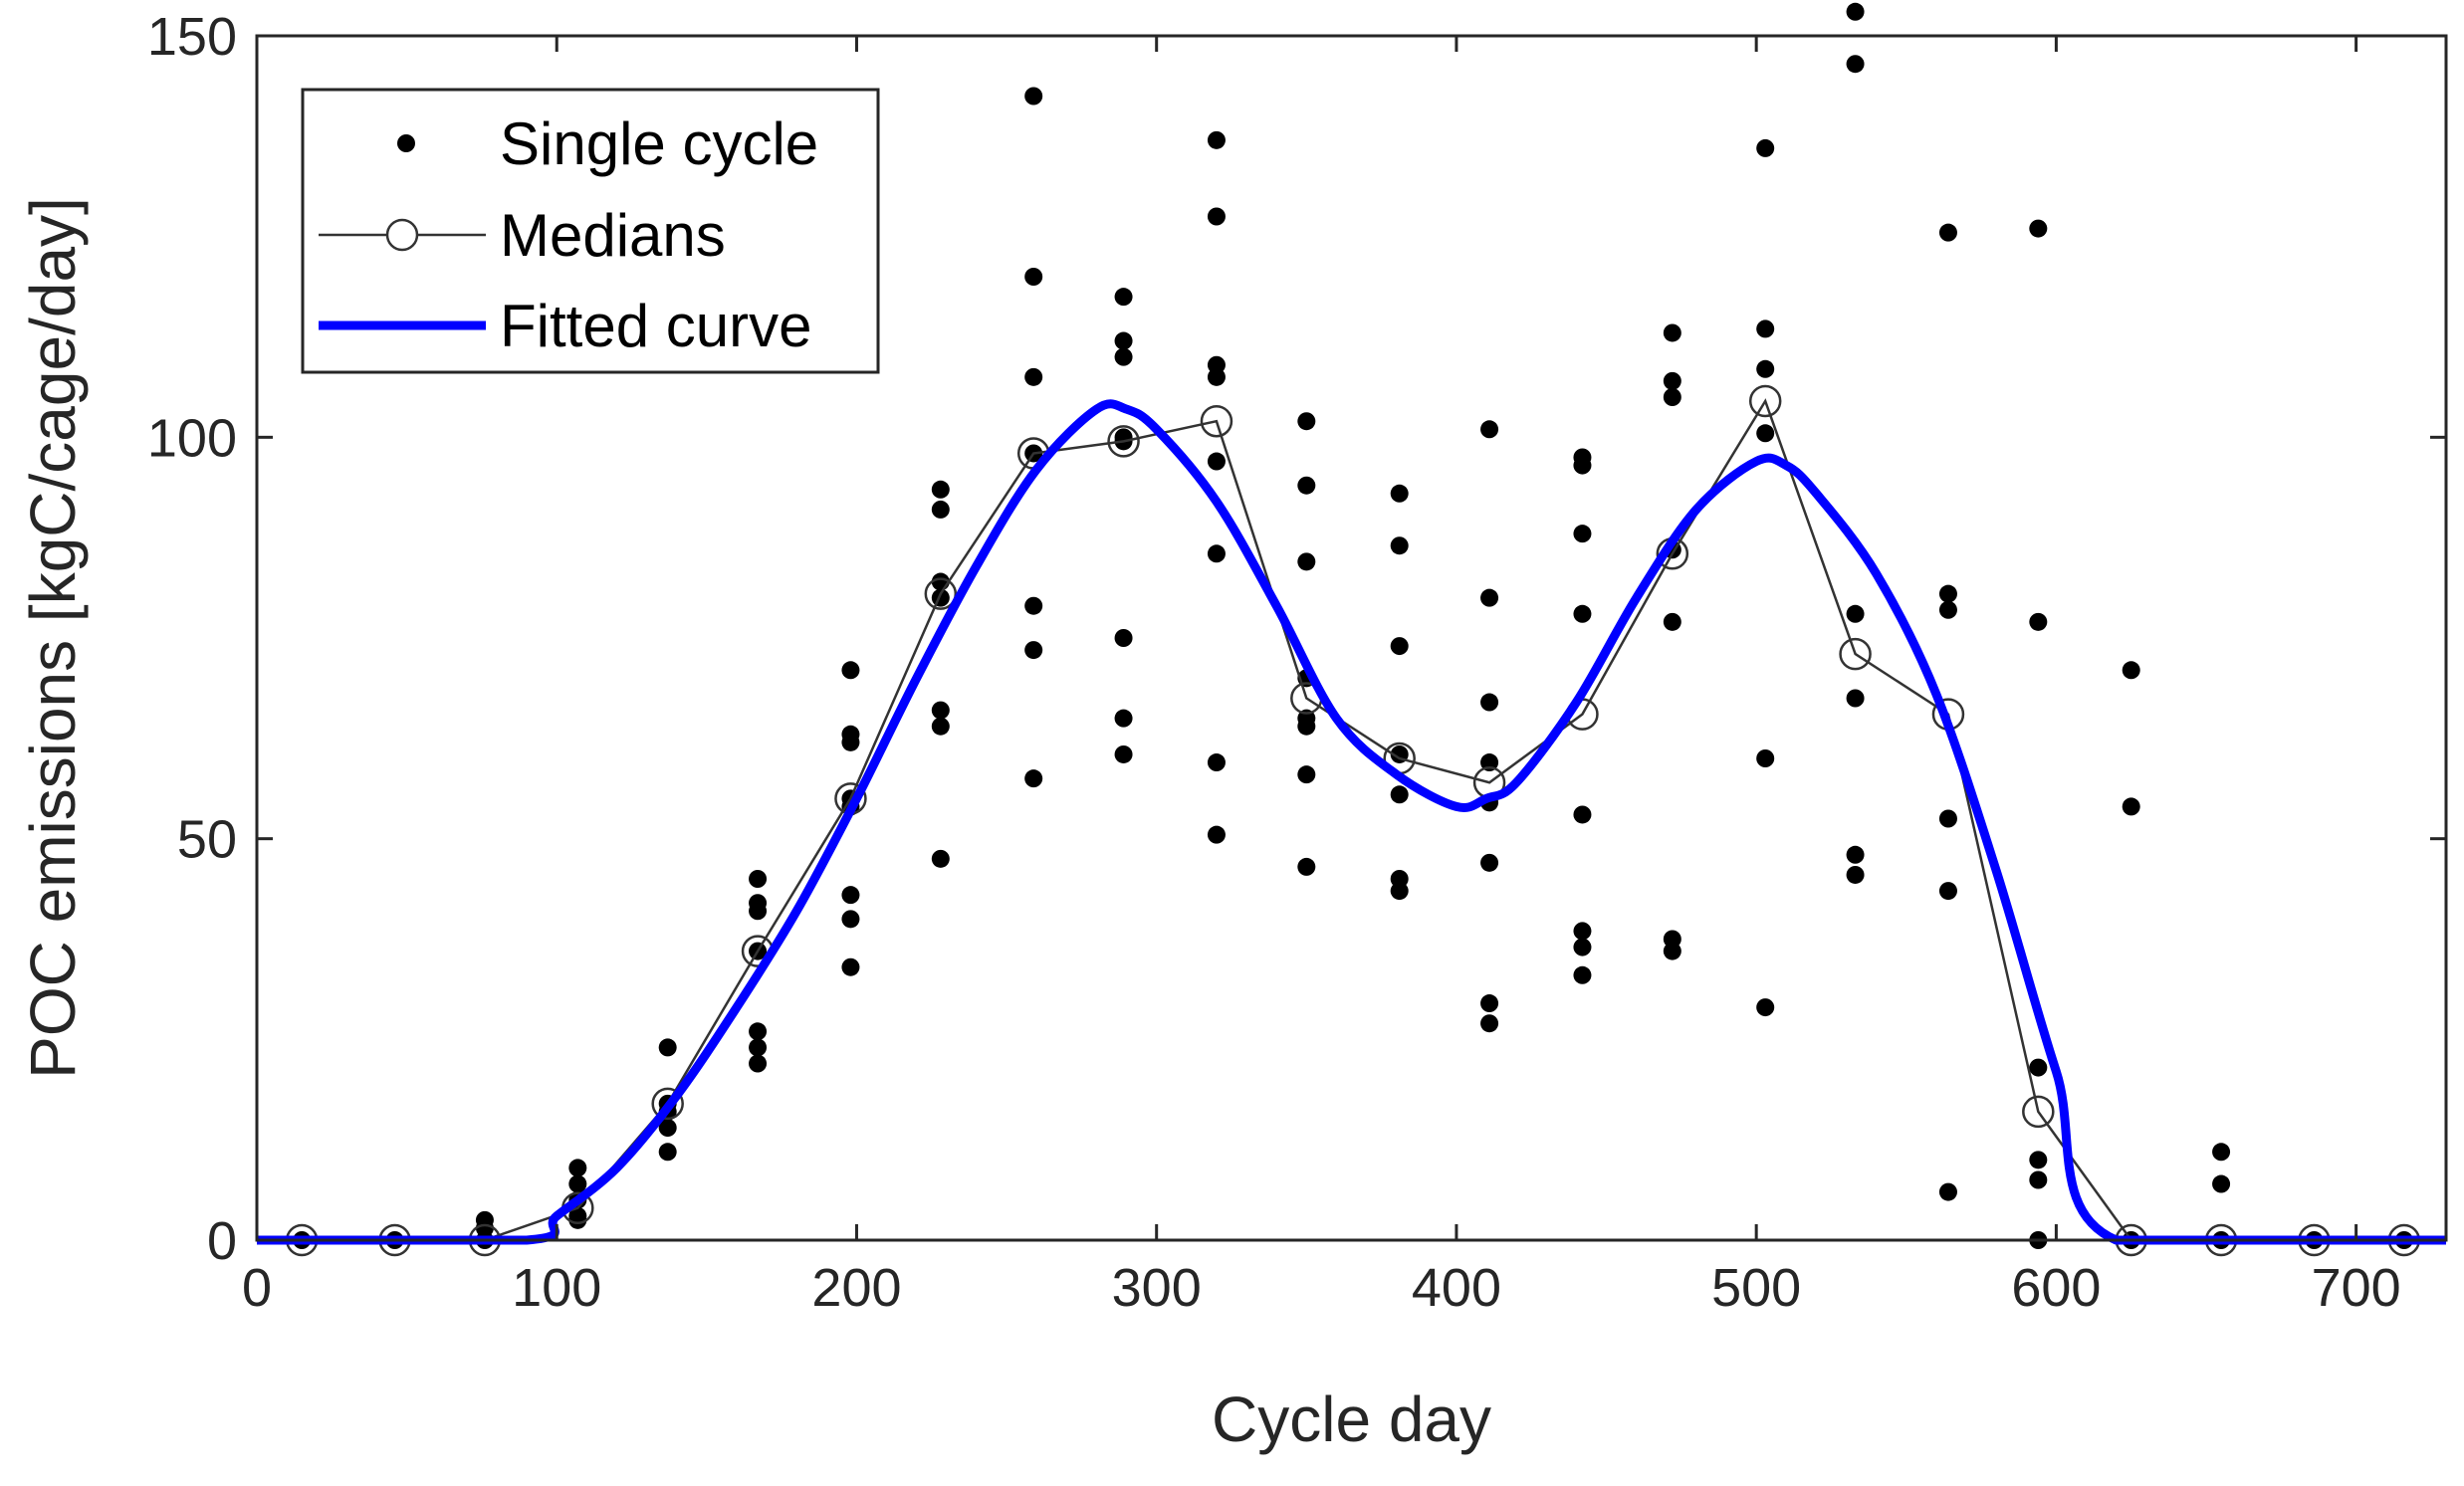 The height and width of the screenshot is (1486, 2464). What do you see at coordinates (1157, 1288) in the screenshot?
I see `x-tick-label: 300` at bounding box center [1157, 1288].